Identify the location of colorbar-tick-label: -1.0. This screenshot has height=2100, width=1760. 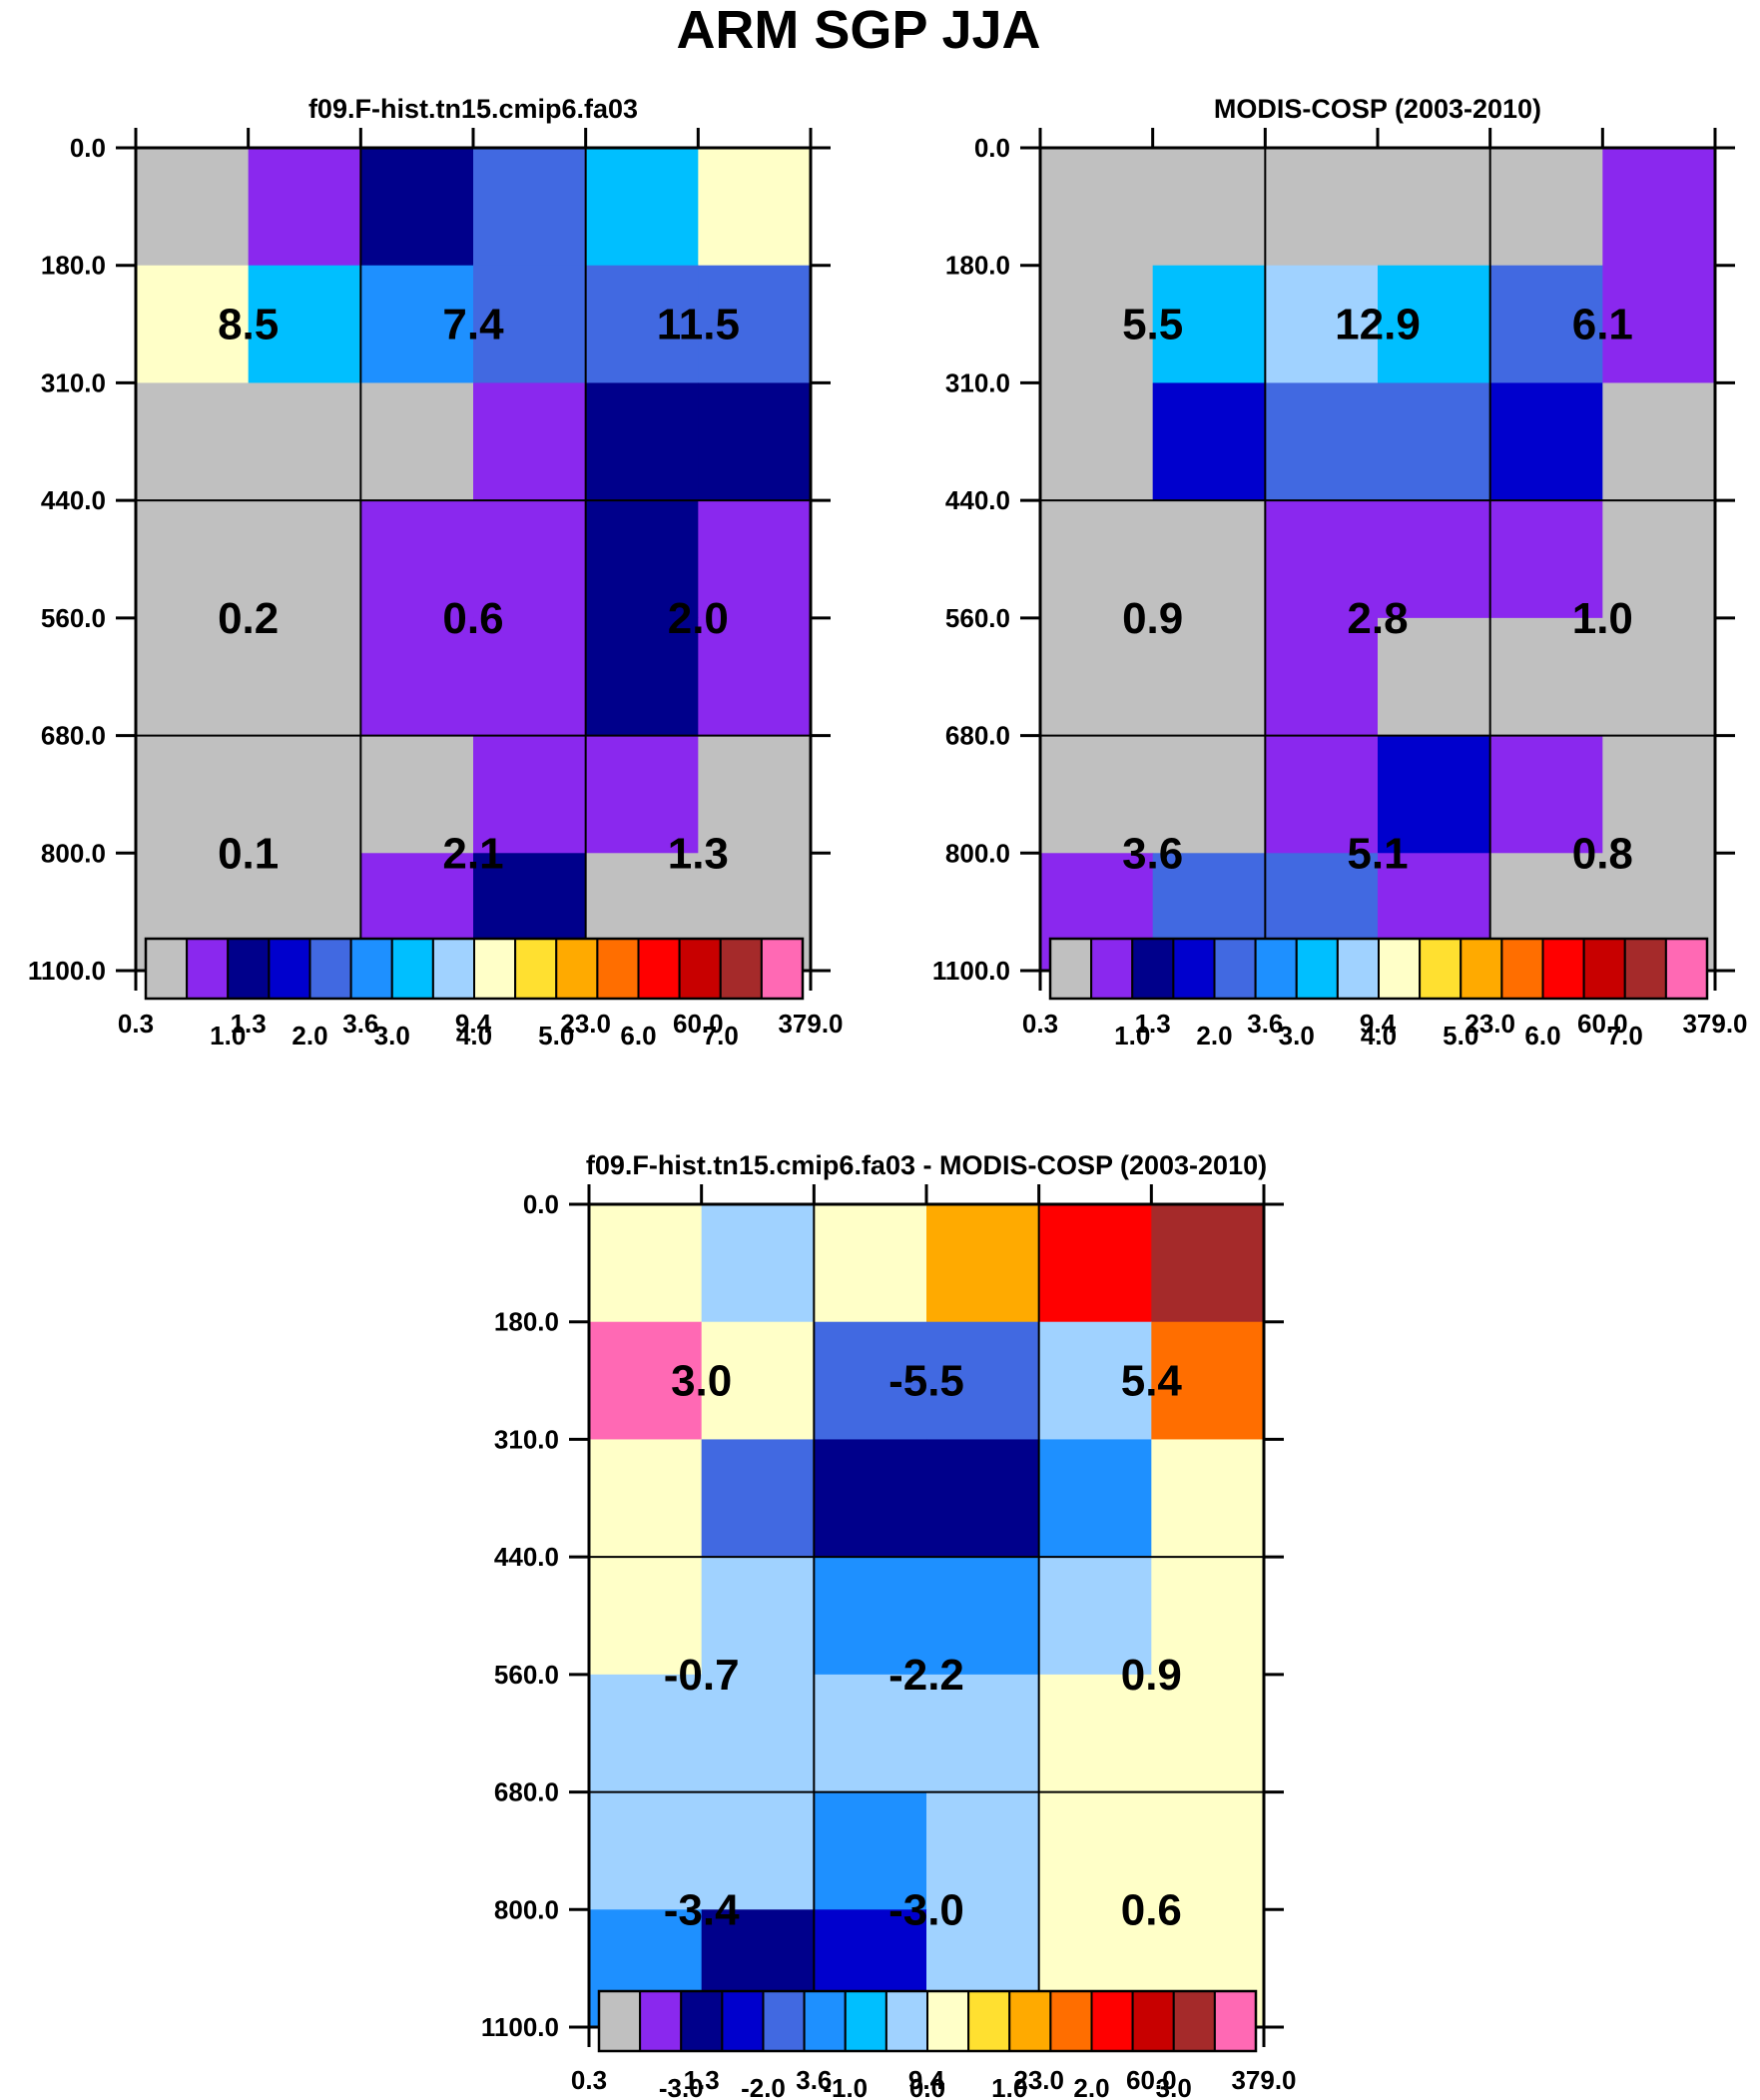
(846, 2086).